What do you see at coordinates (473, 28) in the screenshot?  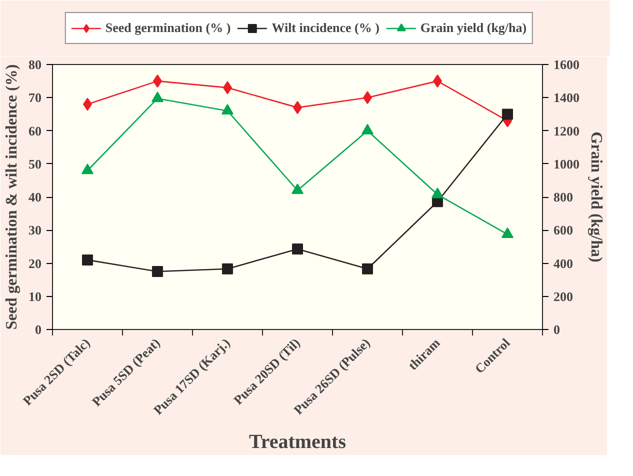 I see `legend-label: Grain yield (kg/ha)` at bounding box center [473, 28].